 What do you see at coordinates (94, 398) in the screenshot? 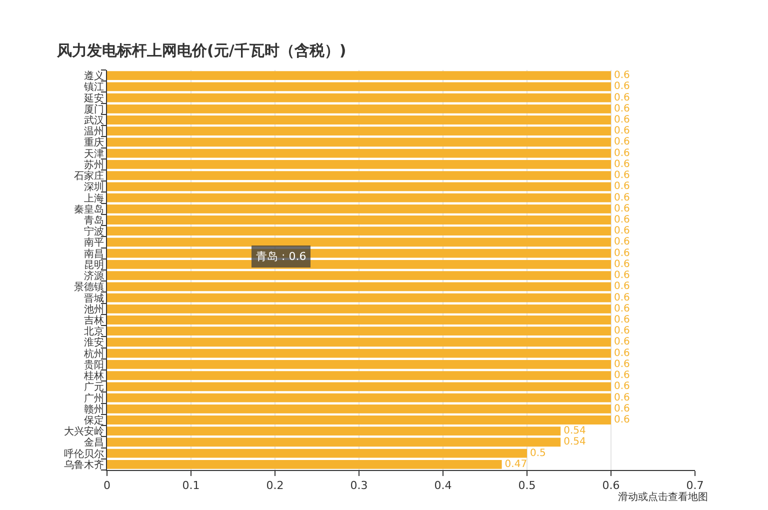
I see `y-tick-label: 广州` at bounding box center [94, 398].